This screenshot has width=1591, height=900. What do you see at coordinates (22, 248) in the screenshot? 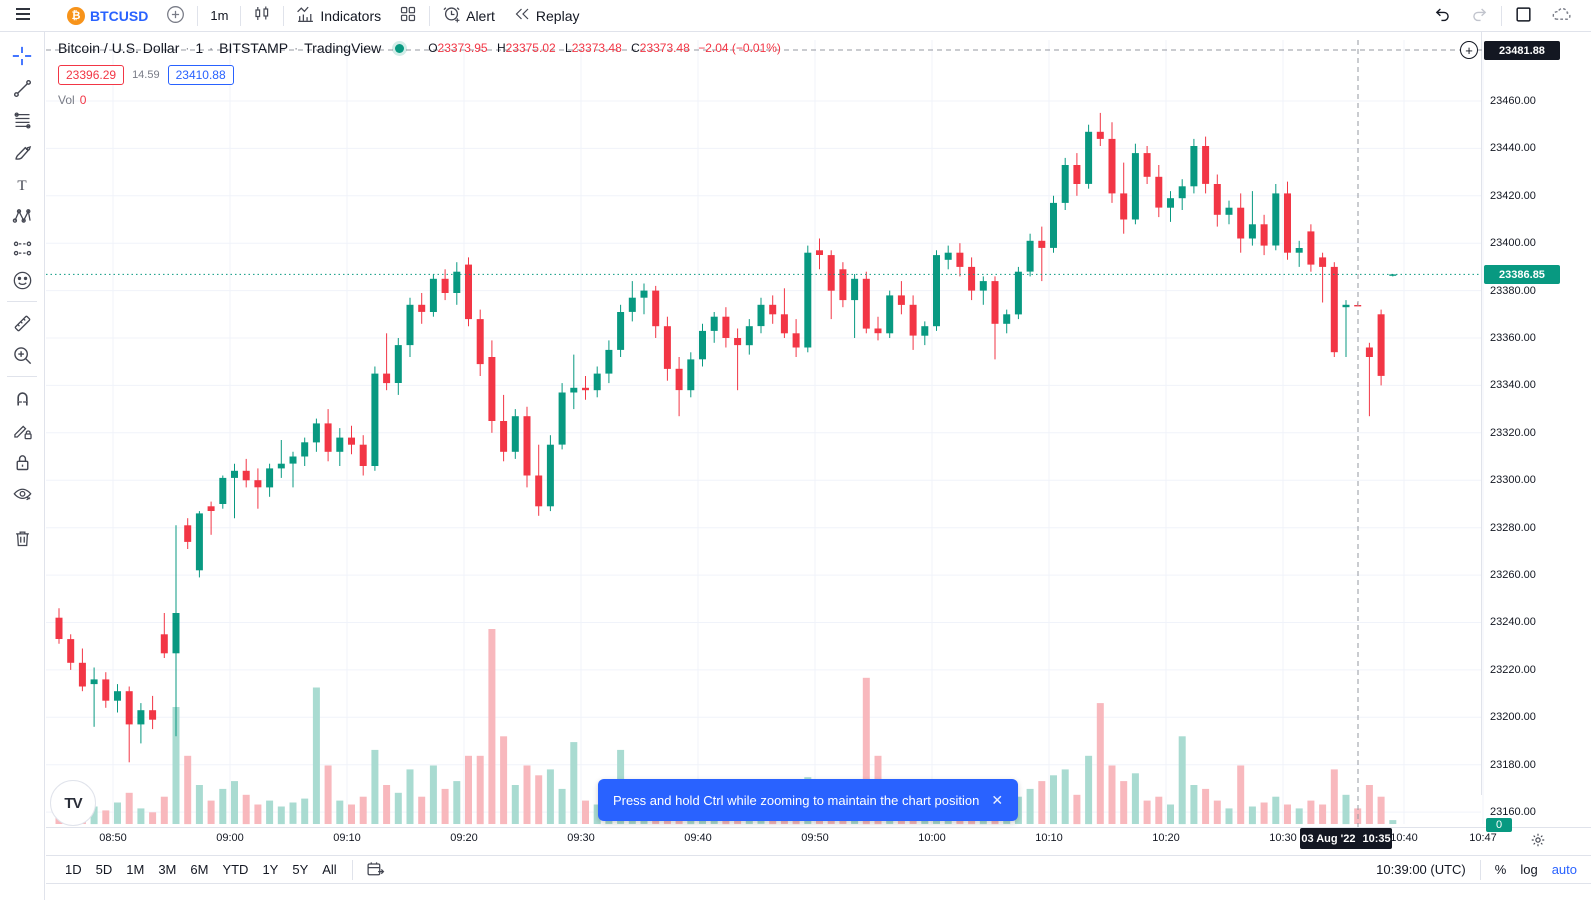
I see `tool-forecast` at bounding box center [22, 248].